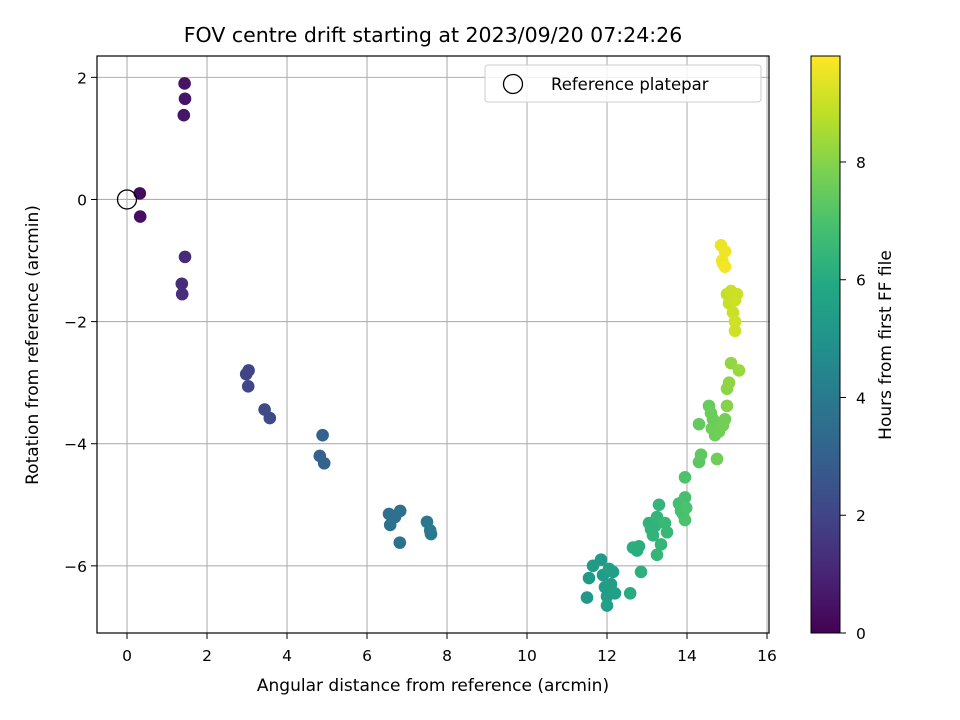 This screenshot has width=960, height=720. What do you see at coordinates (82, 78) in the screenshot?
I see `y-tick-label: 2` at bounding box center [82, 78].